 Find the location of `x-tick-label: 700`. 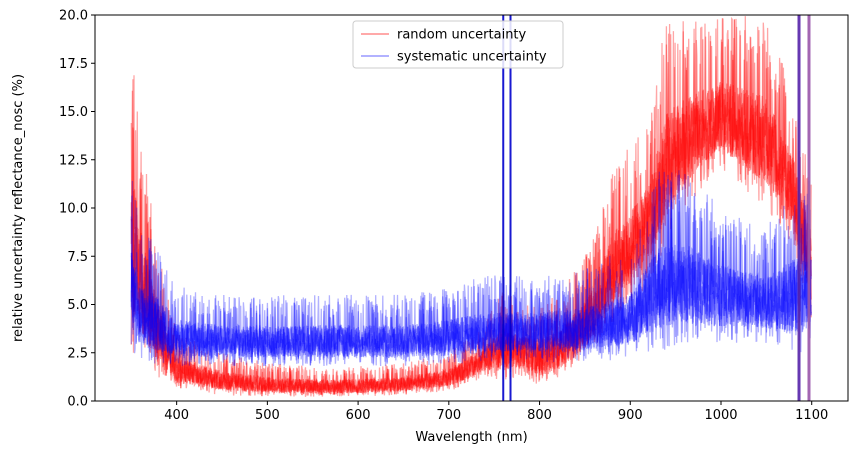

x-tick-label: 700 is located at coordinates (448, 415).